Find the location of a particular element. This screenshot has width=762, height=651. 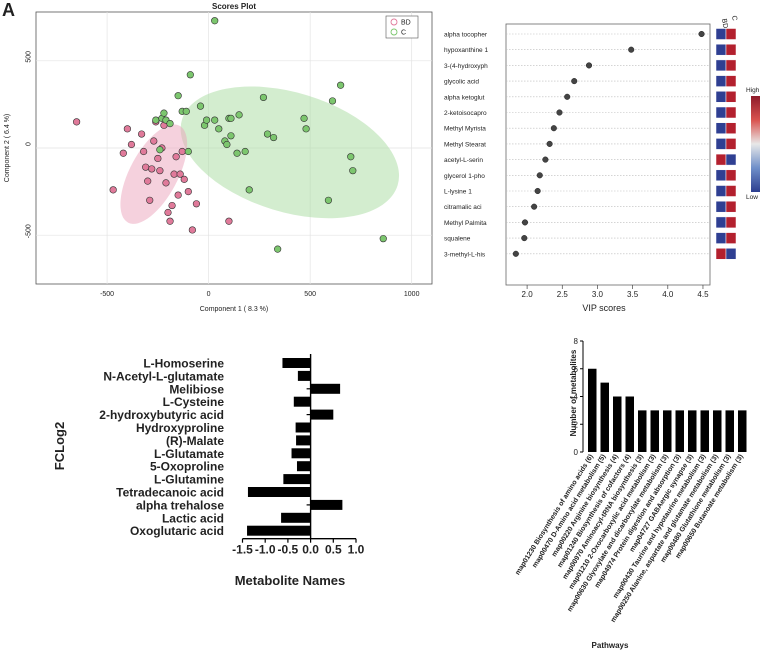

colorbar-high-label: High is located at coordinates (753, 90).